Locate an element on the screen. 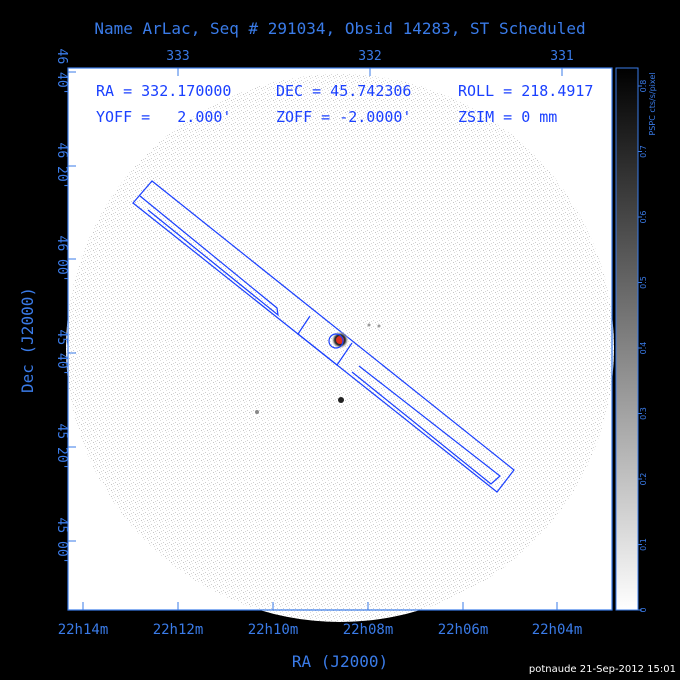 This screenshot has width=680, height=680. colorbar-tick-label: 0.6 is located at coordinates (643, 217).